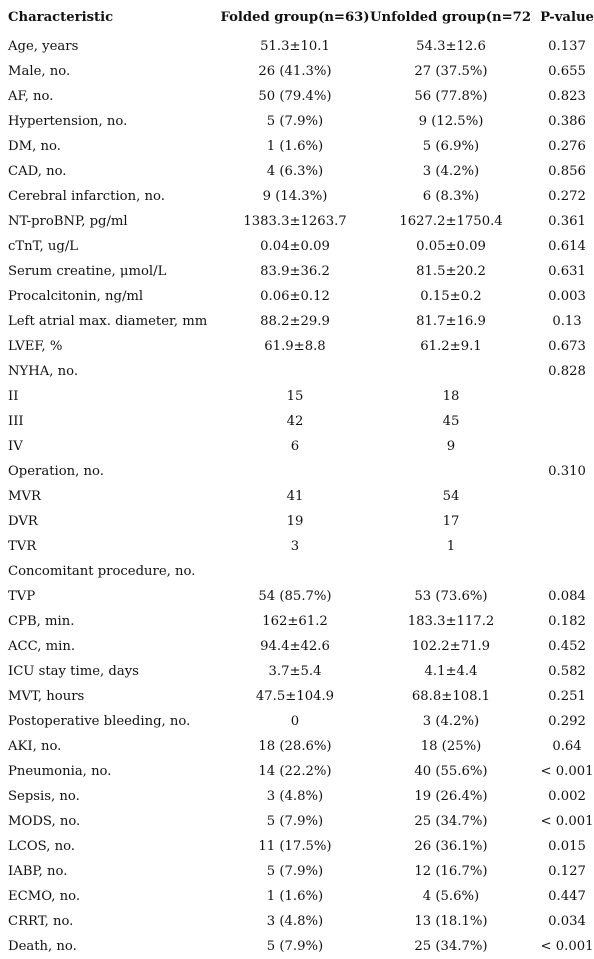  I want to click on table-row: ECMO, no. 1 (1.6%) 4 (5.6%) 0.447, so click(297, 896).